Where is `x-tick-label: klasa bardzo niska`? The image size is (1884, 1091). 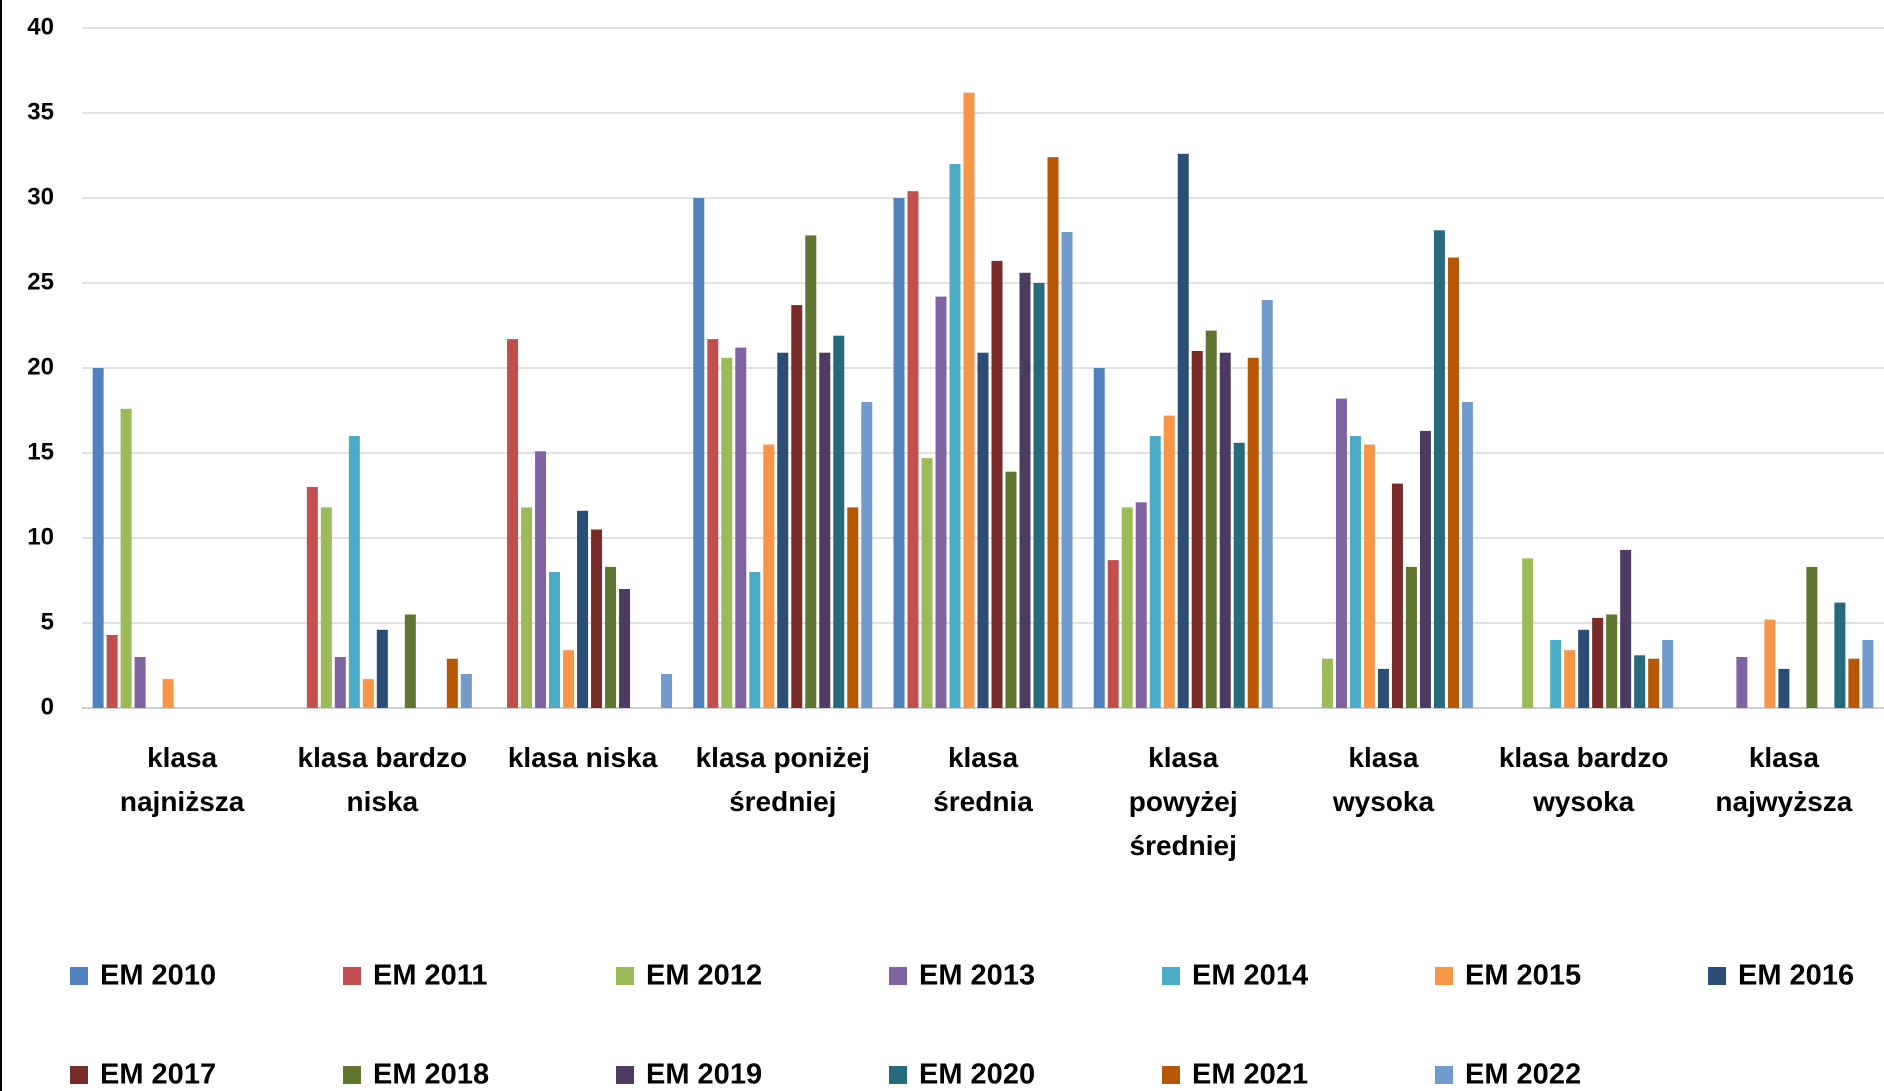 x-tick-label: klasa bardzo niska is located at coordinates (382, 779).